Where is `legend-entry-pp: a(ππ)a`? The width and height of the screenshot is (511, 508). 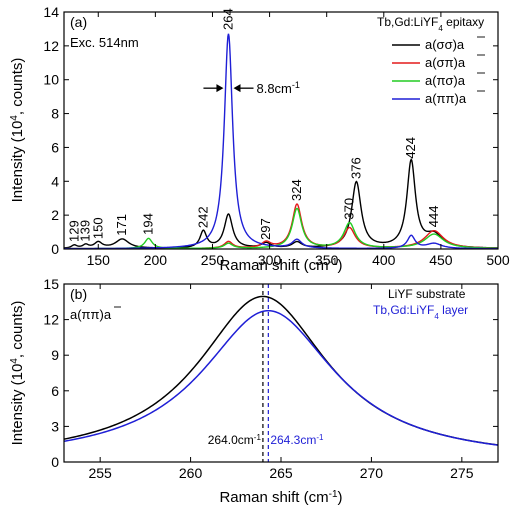
legend-entry-pp: a(ππ)a is located at coordinates (438, 98).